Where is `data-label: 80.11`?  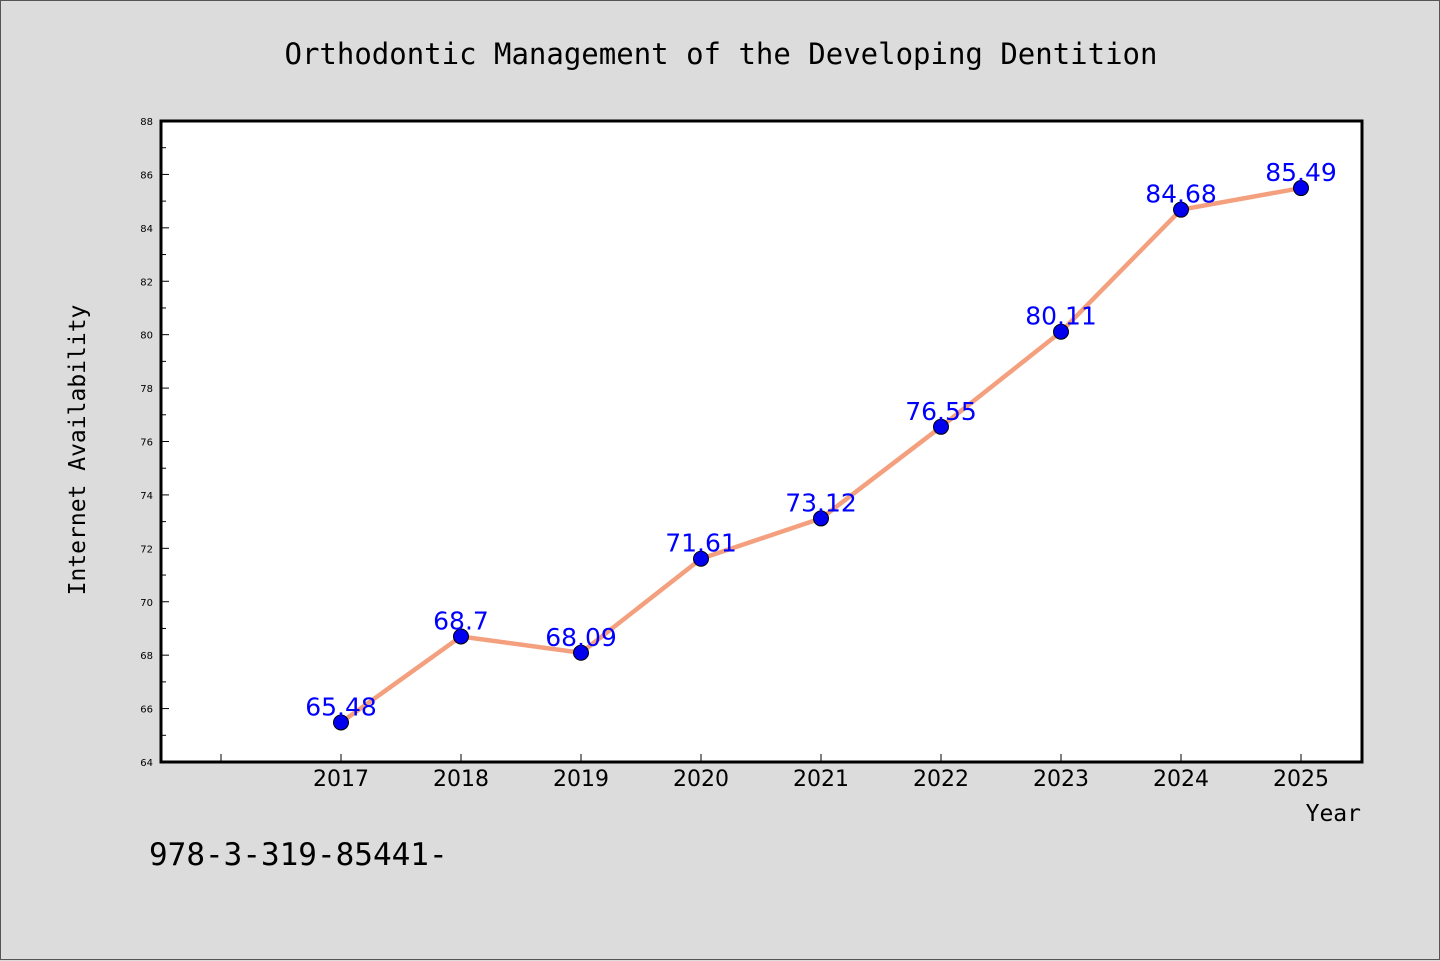 data-label: 80.11 is located at coordinates (1061, 316).